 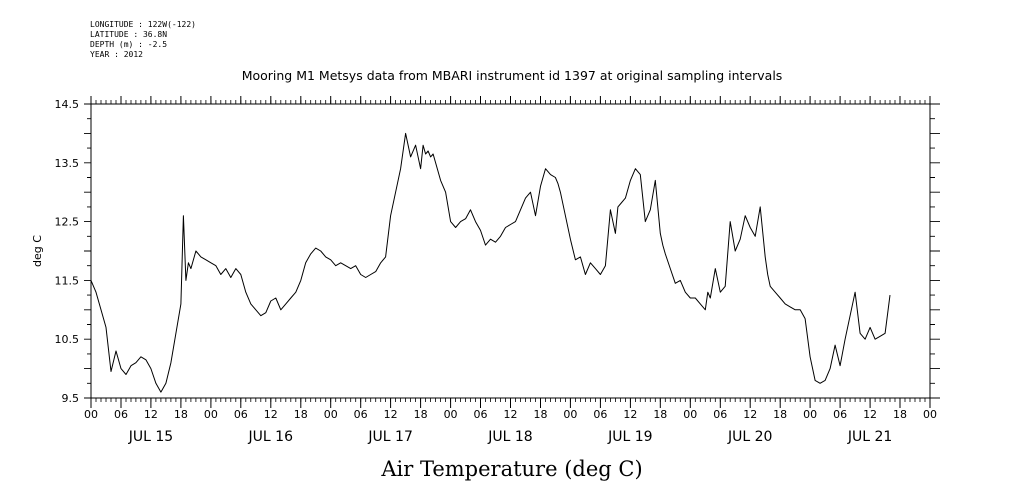 What do you see at coordinates (389, 437) in the screenshot?
I see `day-label: JUL 17` at bounding box center [389, 437].